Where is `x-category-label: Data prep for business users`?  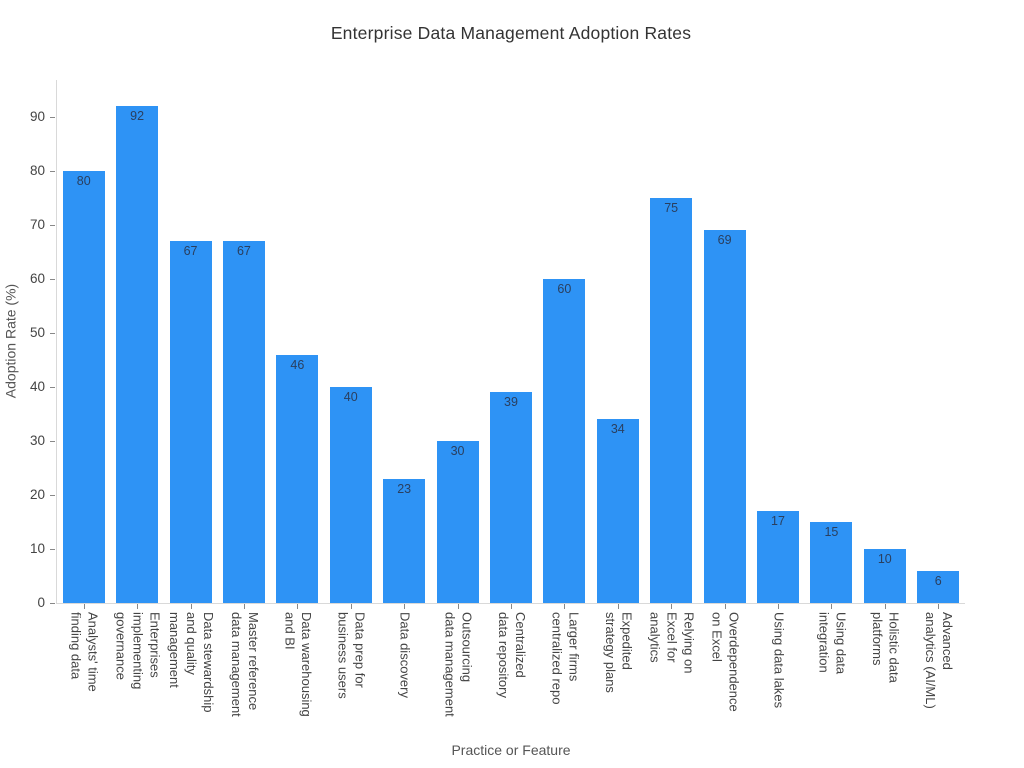 x-category-label: Data prep for business users is located at coordinates (351, 655).